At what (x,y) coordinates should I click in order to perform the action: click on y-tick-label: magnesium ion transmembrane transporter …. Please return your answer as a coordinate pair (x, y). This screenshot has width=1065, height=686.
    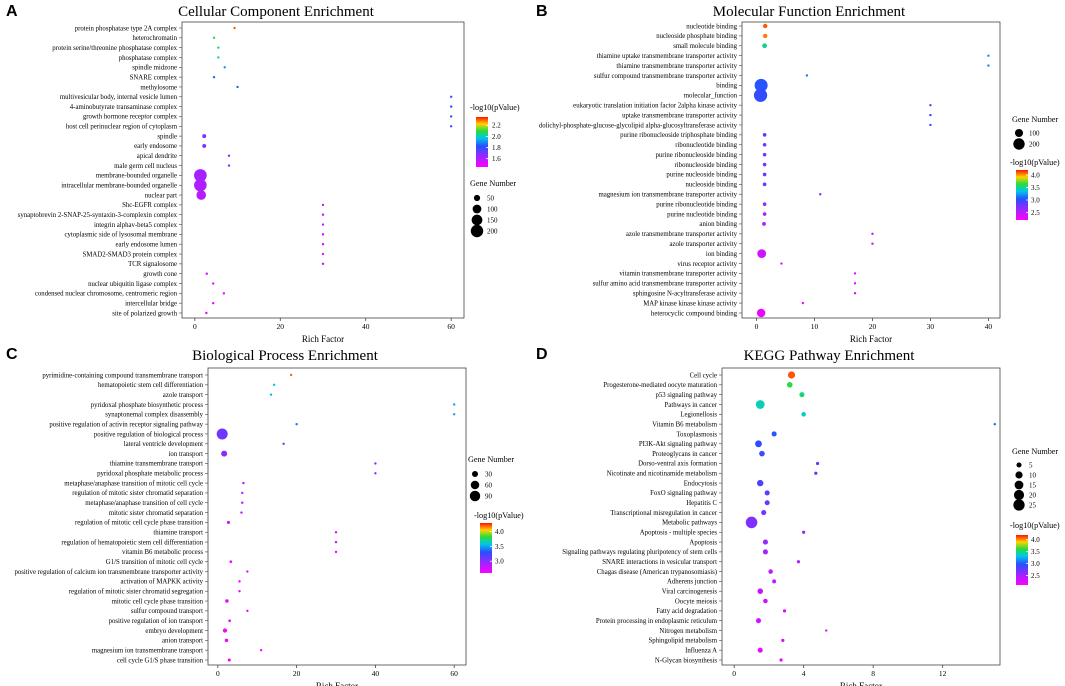
    Looking at the image, I should click on (667, 195).